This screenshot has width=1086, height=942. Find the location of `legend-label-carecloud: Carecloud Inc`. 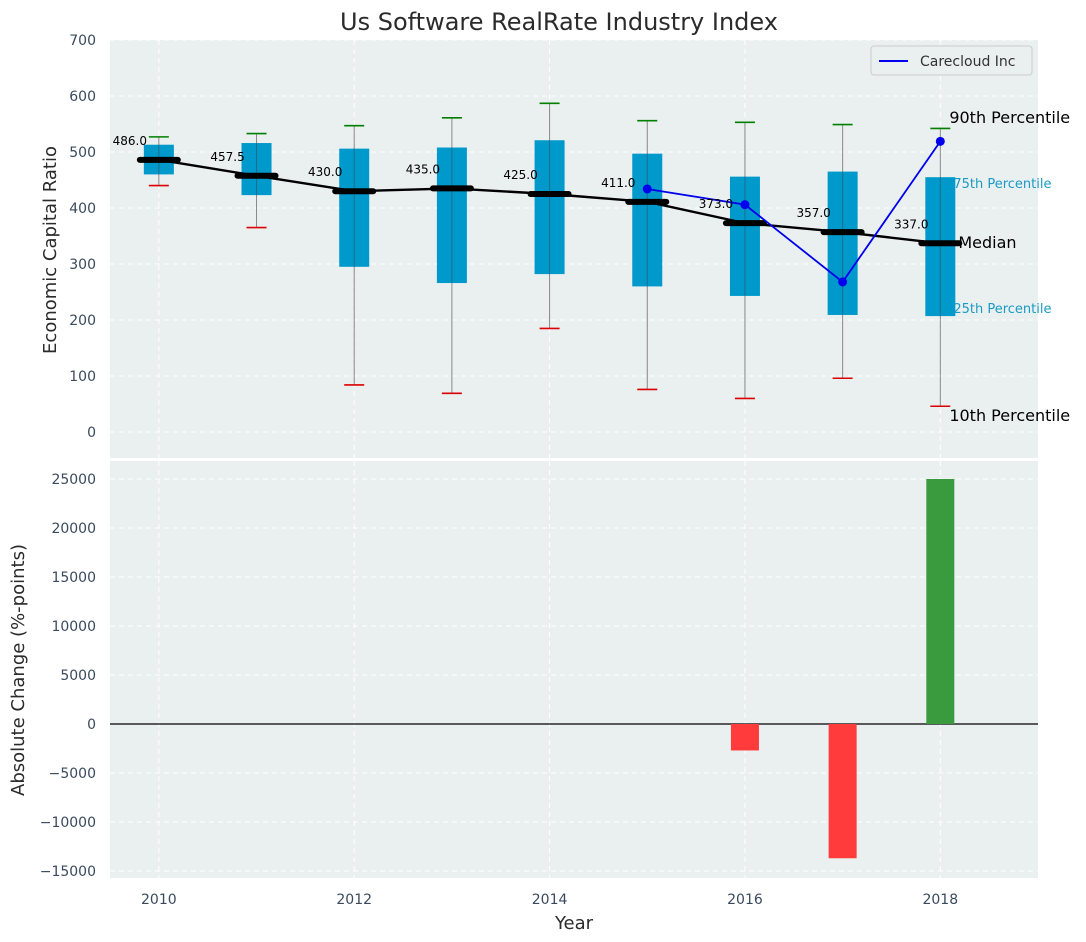

legend-label-carecloud: Carecloud Inc is located at coordinates (967, 62).